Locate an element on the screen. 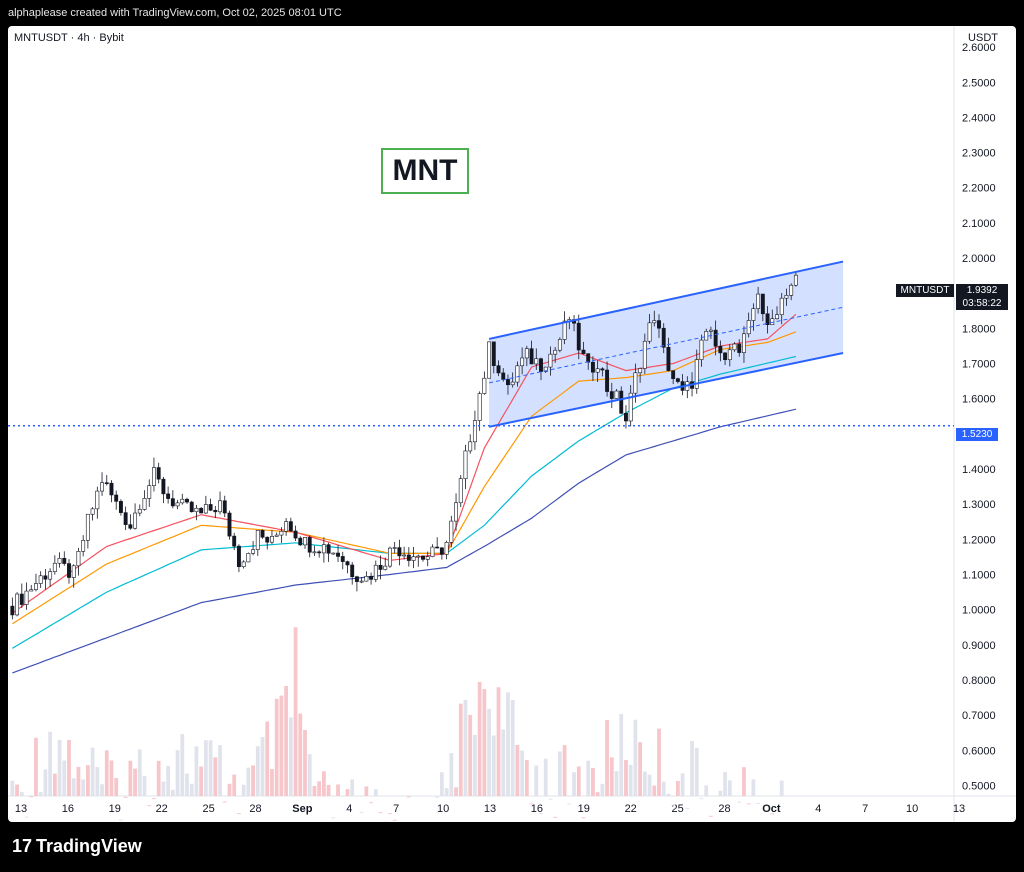  y-tick-label: 0.7000 is located at coordinates (979, 716).